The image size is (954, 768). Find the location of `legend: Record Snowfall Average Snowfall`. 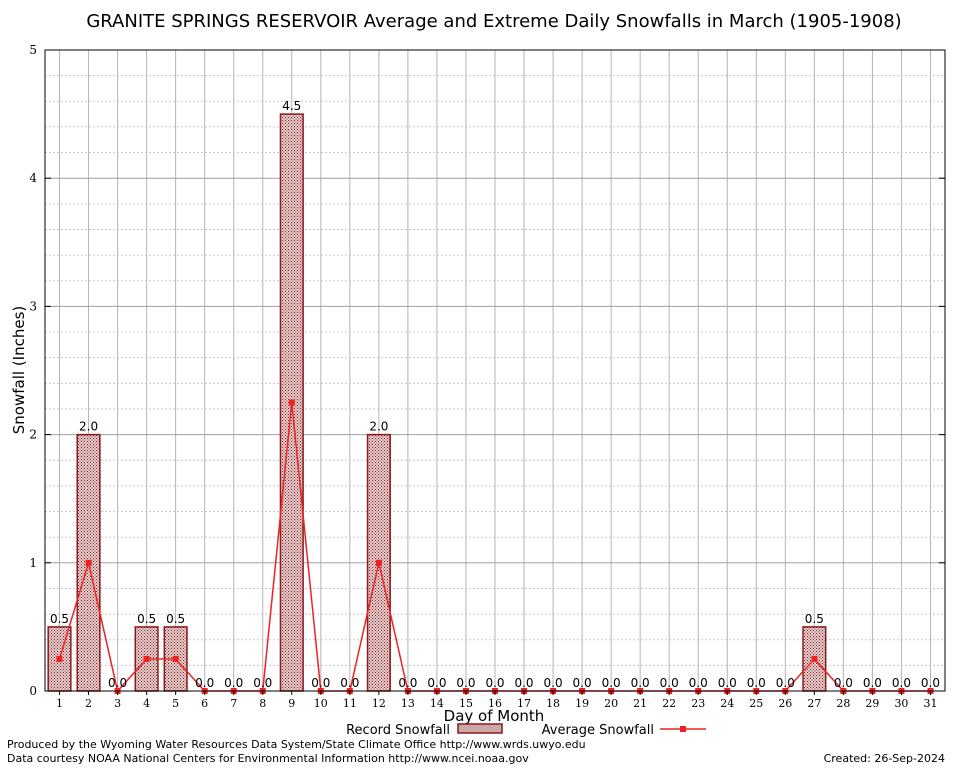

legend: Record Snowfall Average Snowfall is located at coordinates (526, 730).